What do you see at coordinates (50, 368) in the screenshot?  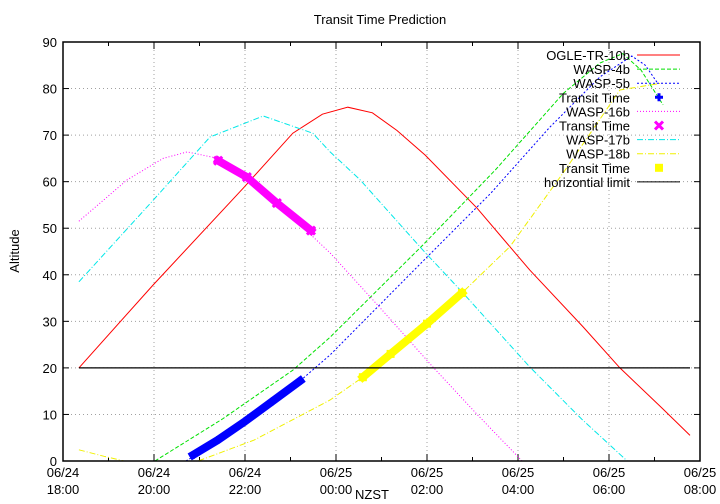 I see `y-tick-label: 20` at bounding box center [50, 368].